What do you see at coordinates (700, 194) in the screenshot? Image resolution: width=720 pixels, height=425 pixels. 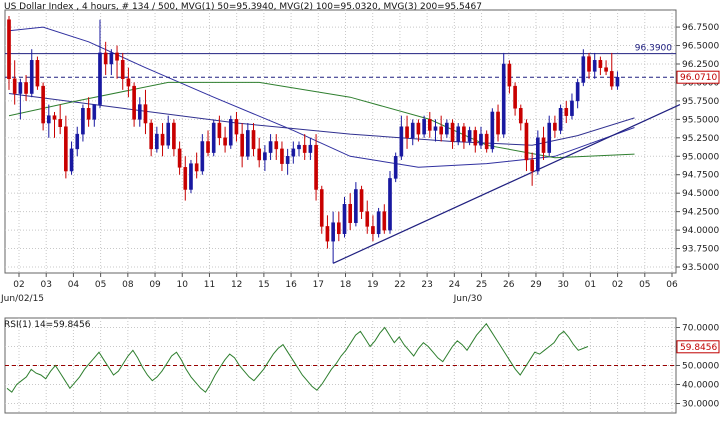 I see `price-y-tick-label: 94.5000` at bounding box center [700, 194].